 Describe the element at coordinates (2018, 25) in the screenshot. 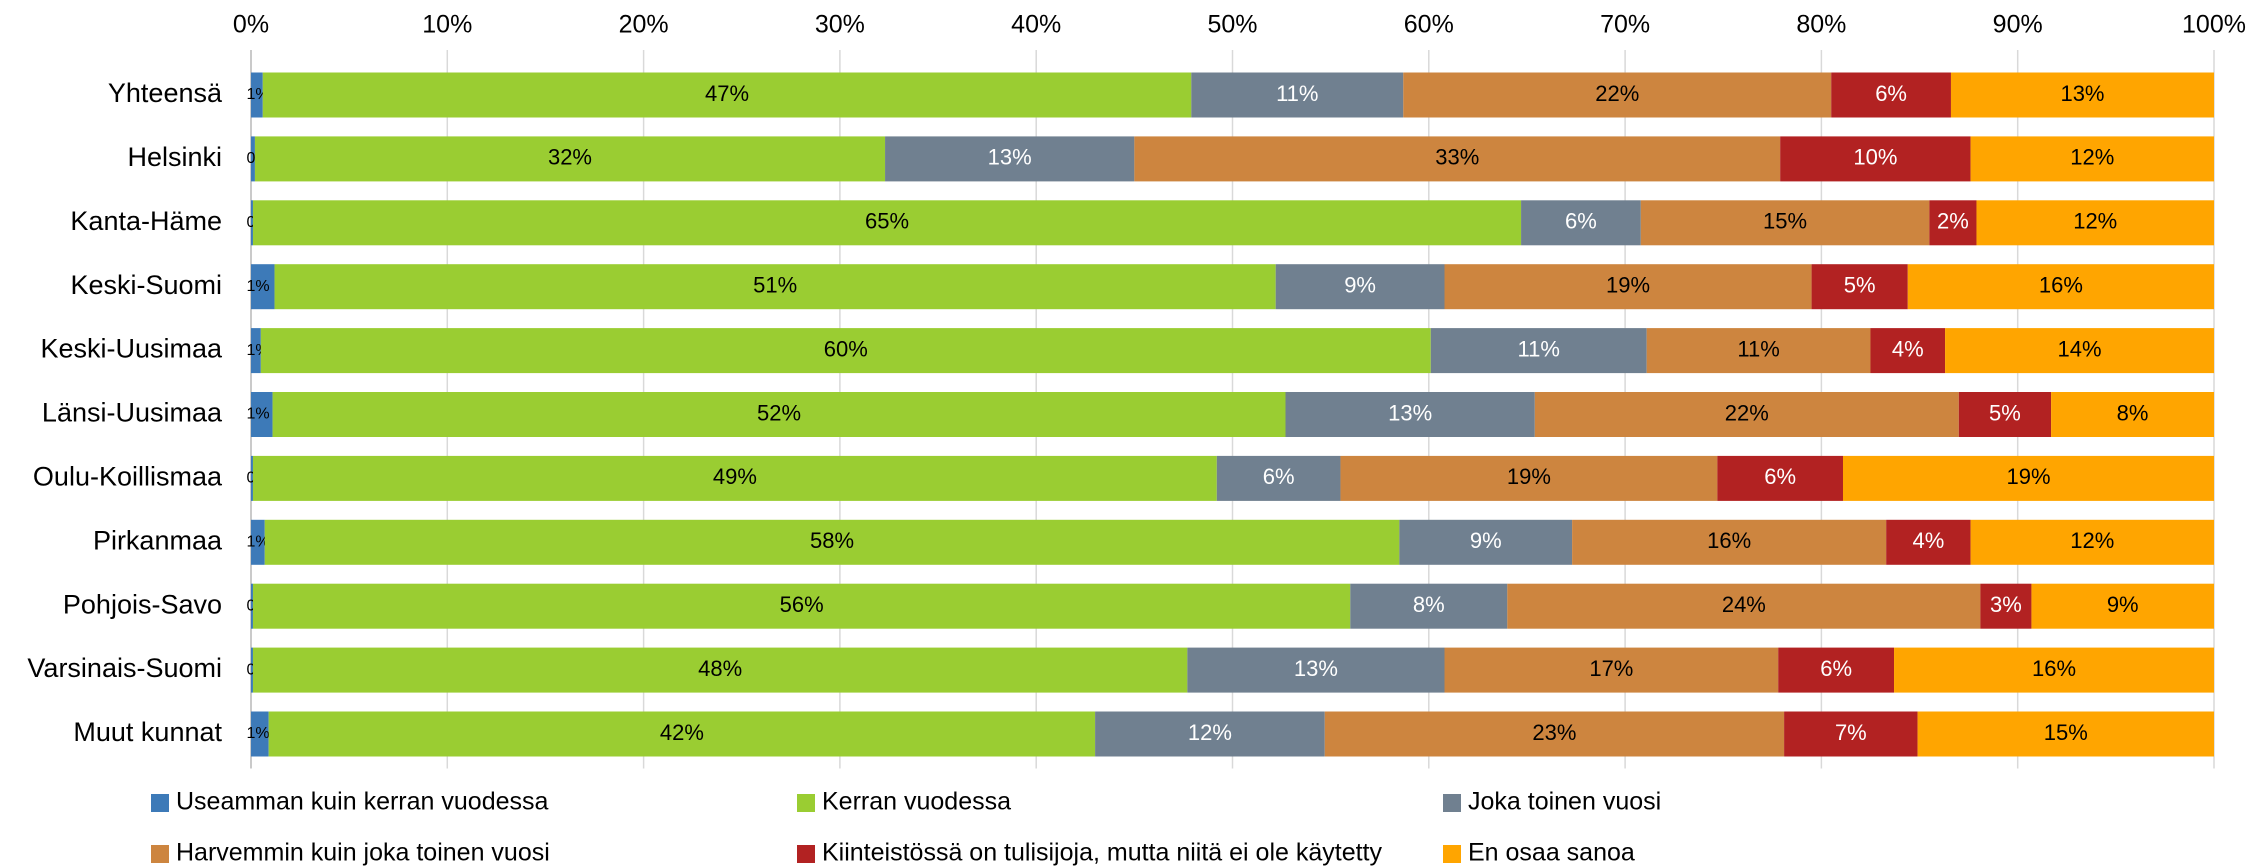

I see `x-tick-label: 90%` at that location.